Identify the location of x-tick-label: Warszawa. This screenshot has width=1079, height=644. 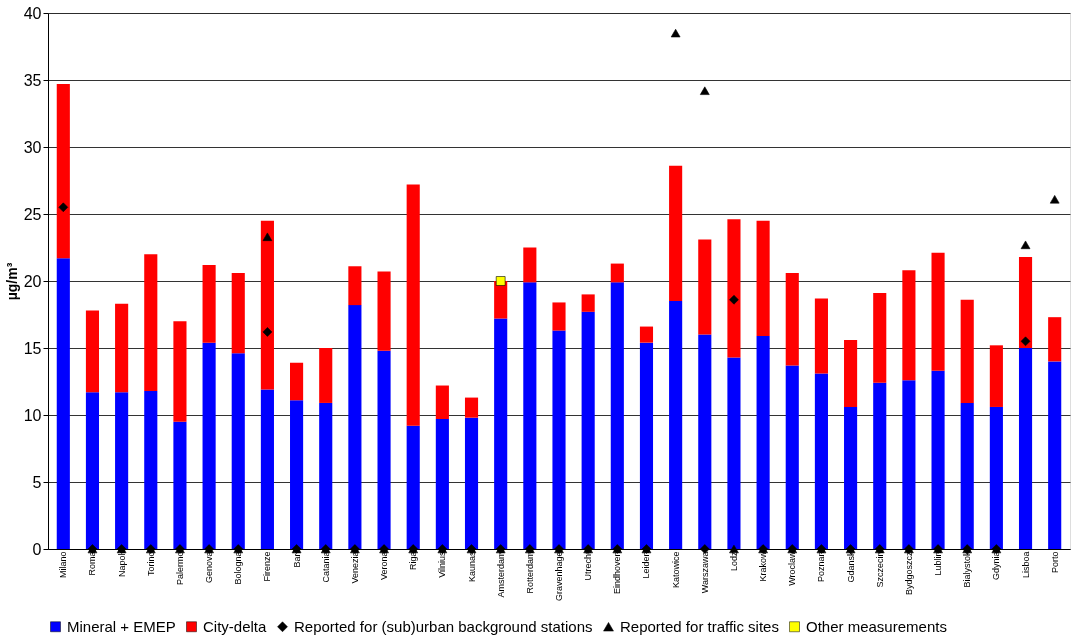
(704, 572).